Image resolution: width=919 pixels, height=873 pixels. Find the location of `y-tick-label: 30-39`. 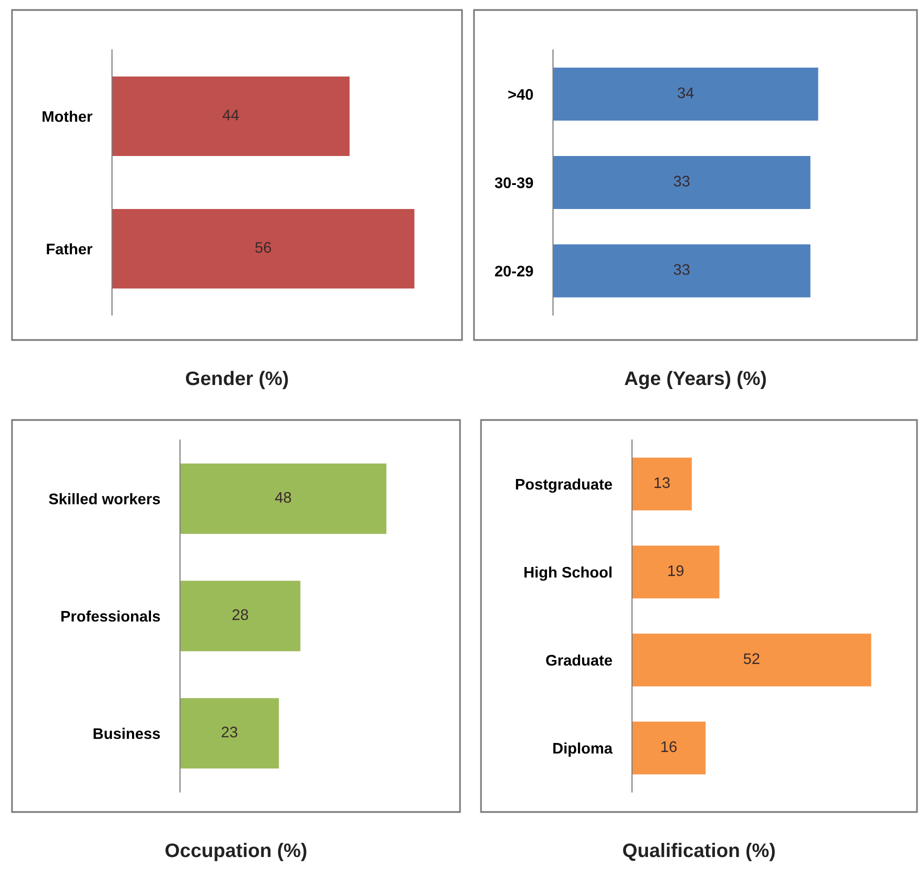

y-tick-label: 30-39 is located at coordinates (513, 182).